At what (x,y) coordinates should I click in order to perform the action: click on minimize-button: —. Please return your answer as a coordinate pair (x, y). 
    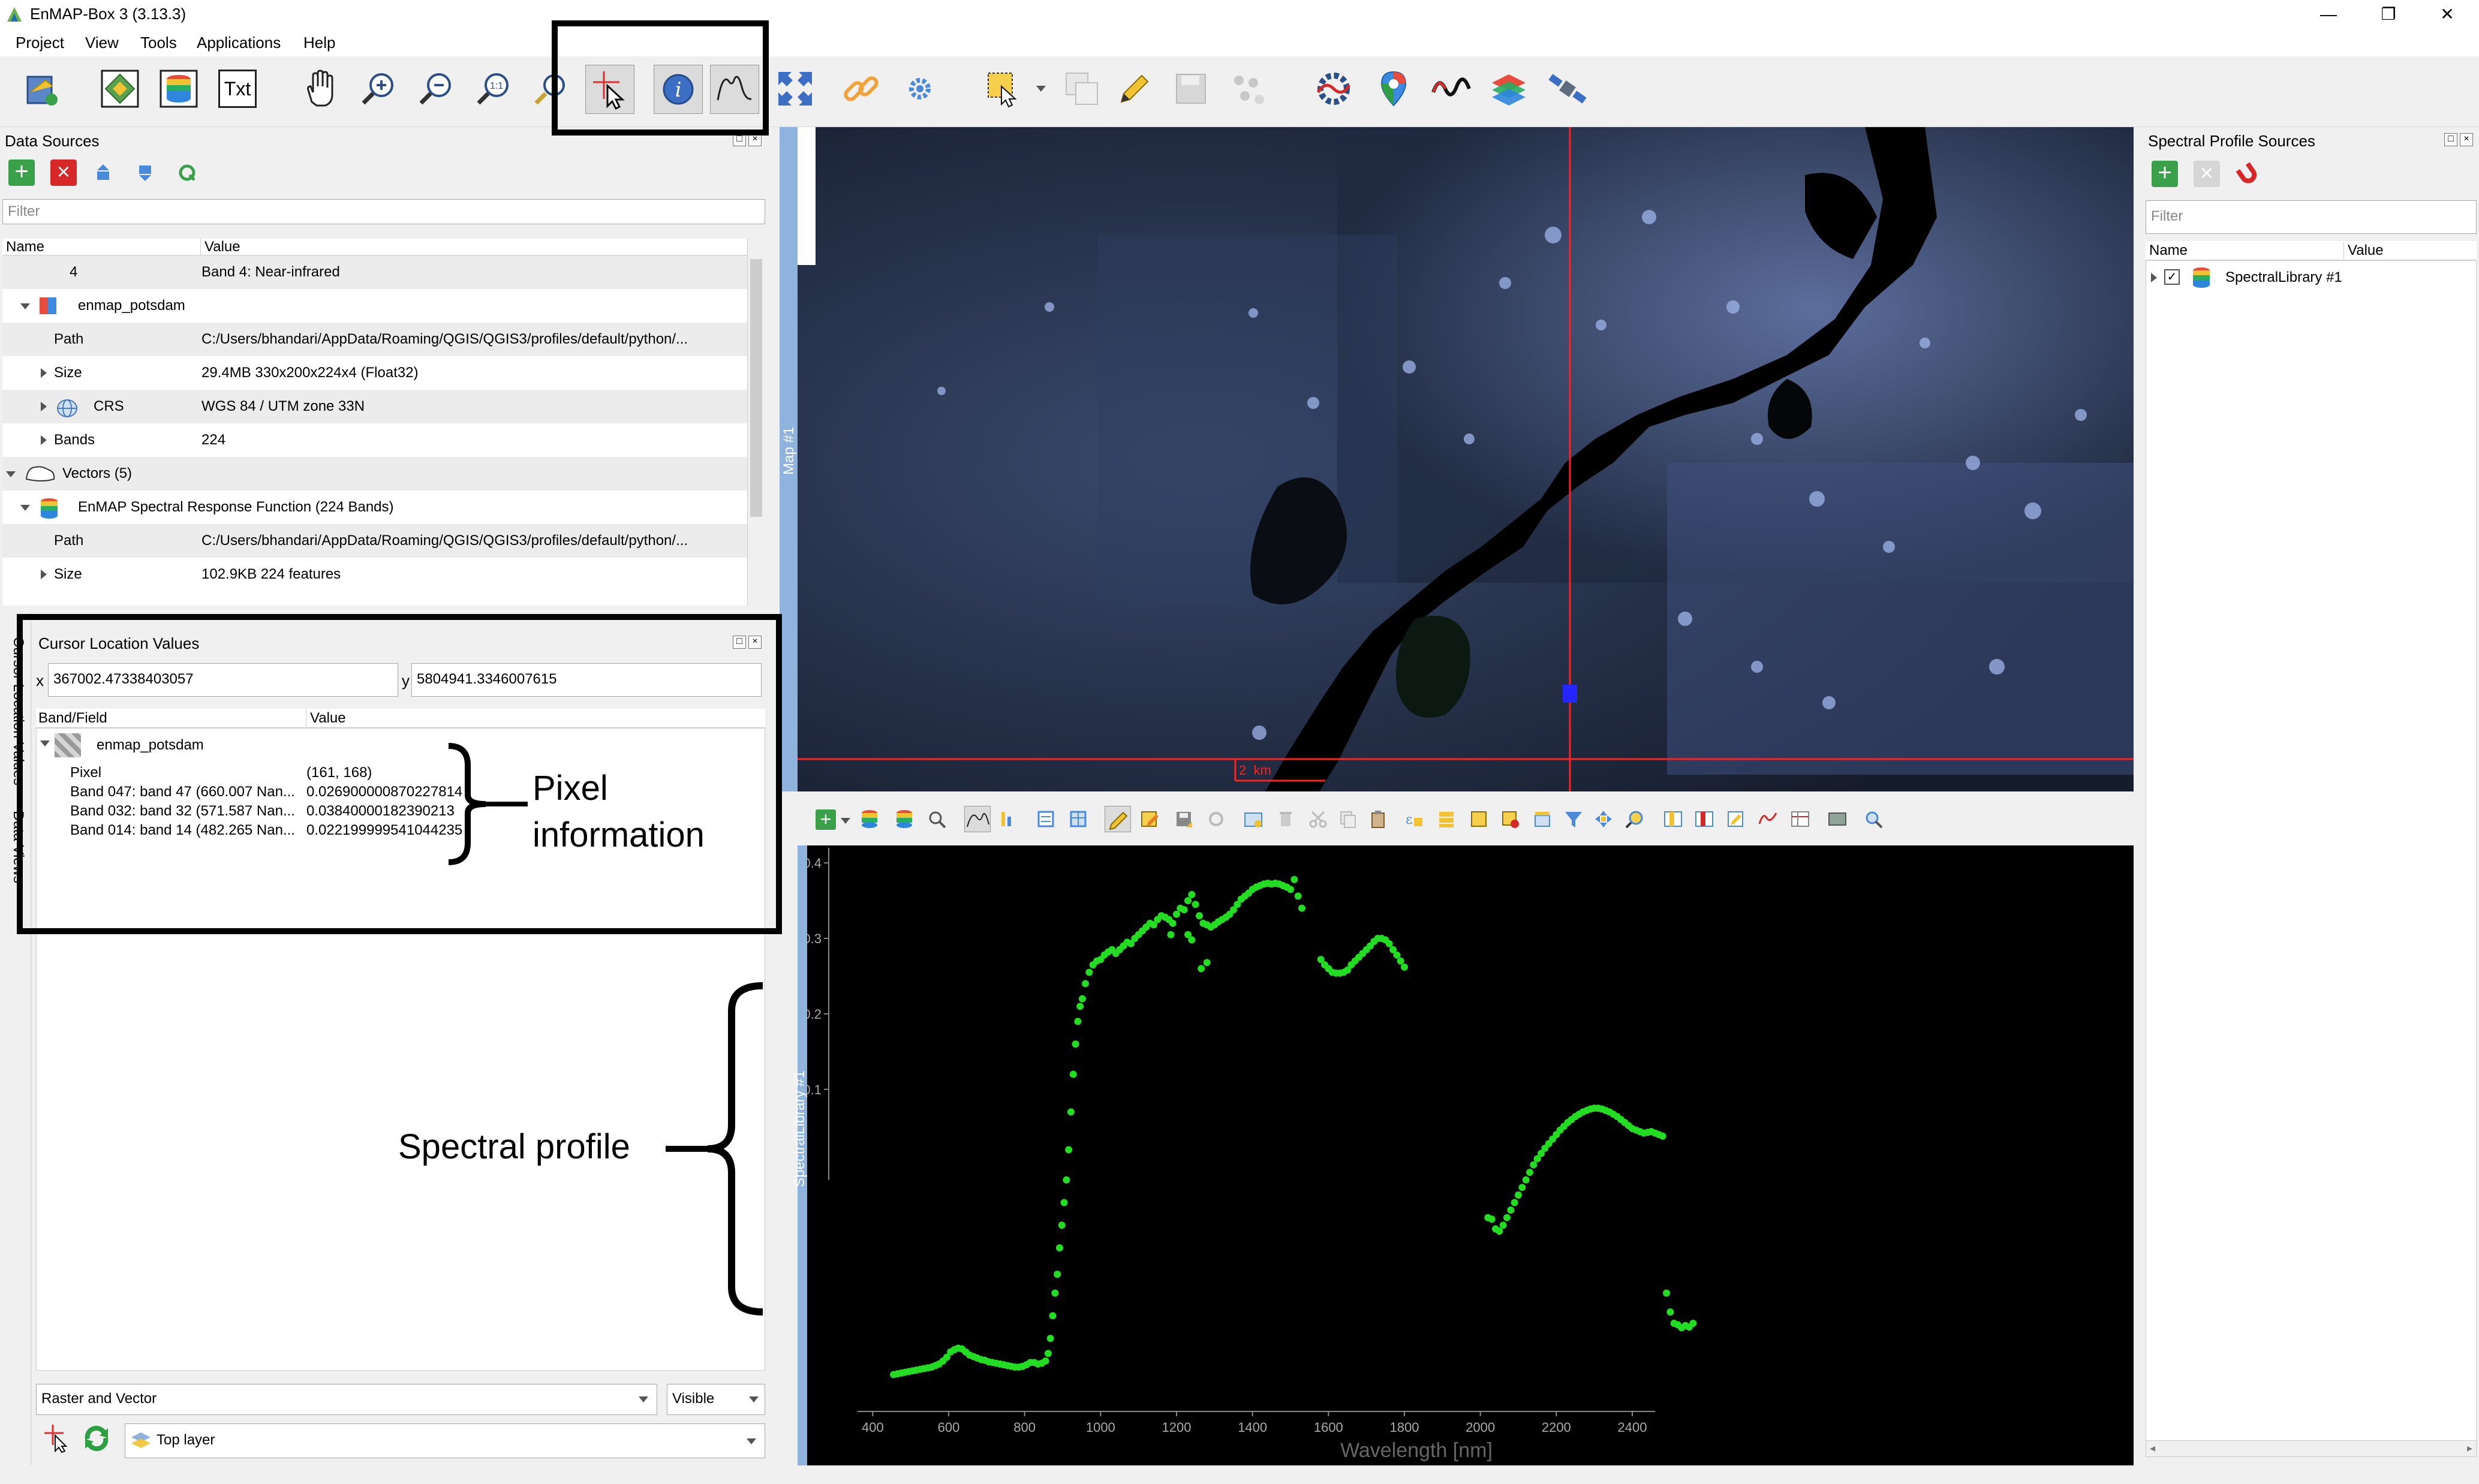
    Looking at the image, I should click on (2328, 14).